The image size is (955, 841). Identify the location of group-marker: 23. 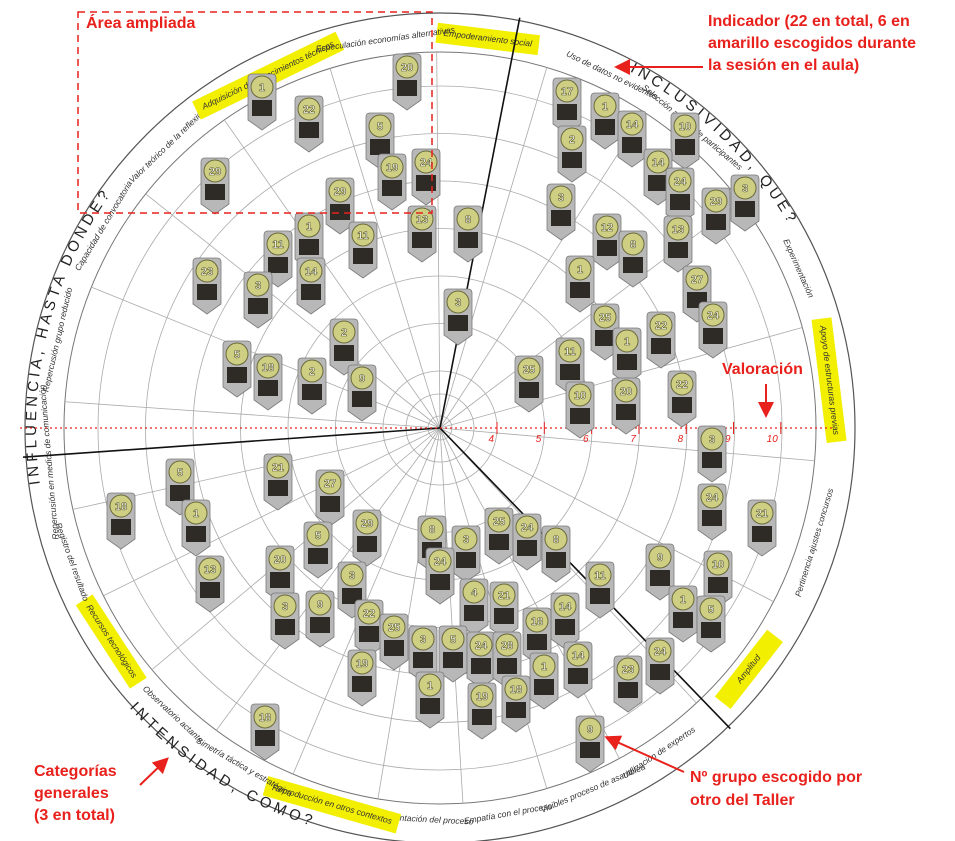
(207, 286).